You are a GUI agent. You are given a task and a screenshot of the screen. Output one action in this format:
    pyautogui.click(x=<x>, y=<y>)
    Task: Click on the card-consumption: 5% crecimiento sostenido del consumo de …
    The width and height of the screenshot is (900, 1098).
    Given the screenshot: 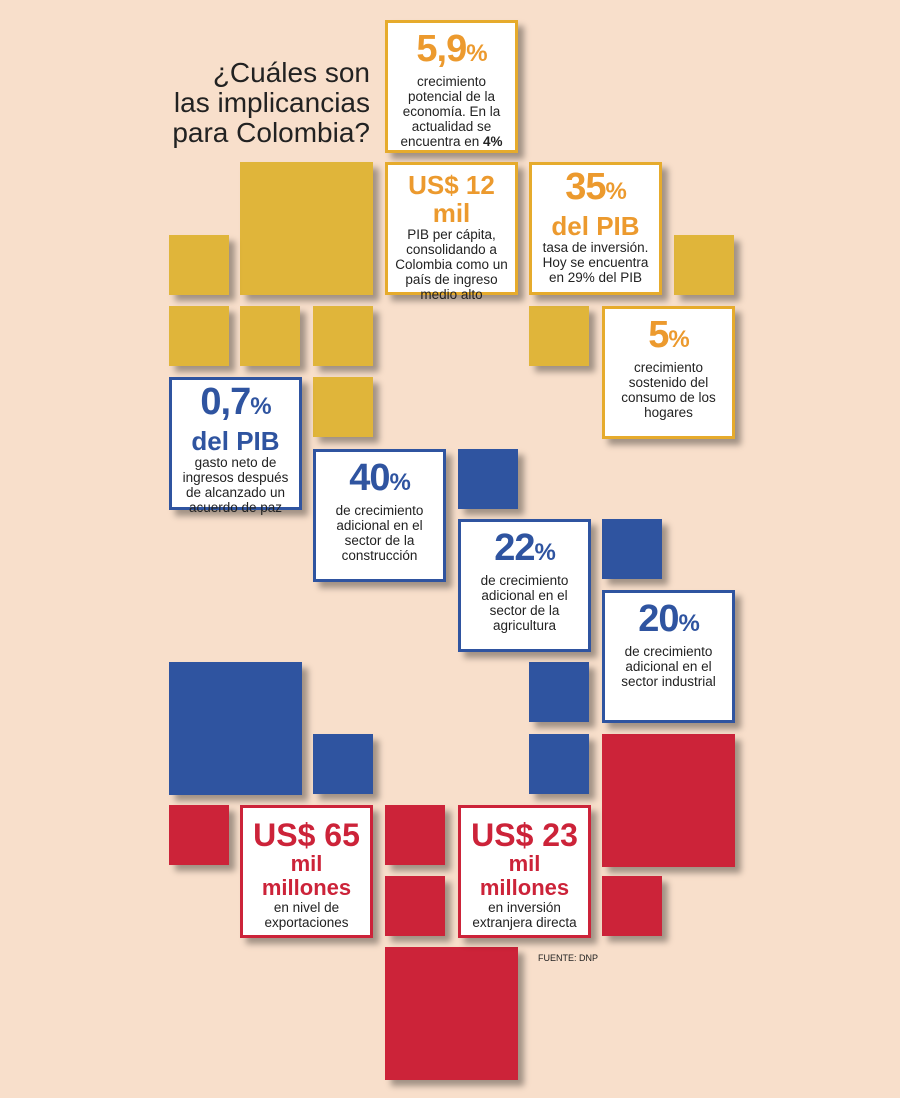 What is the action you would take?
    pyautogui.click(x=668, y=372)
    